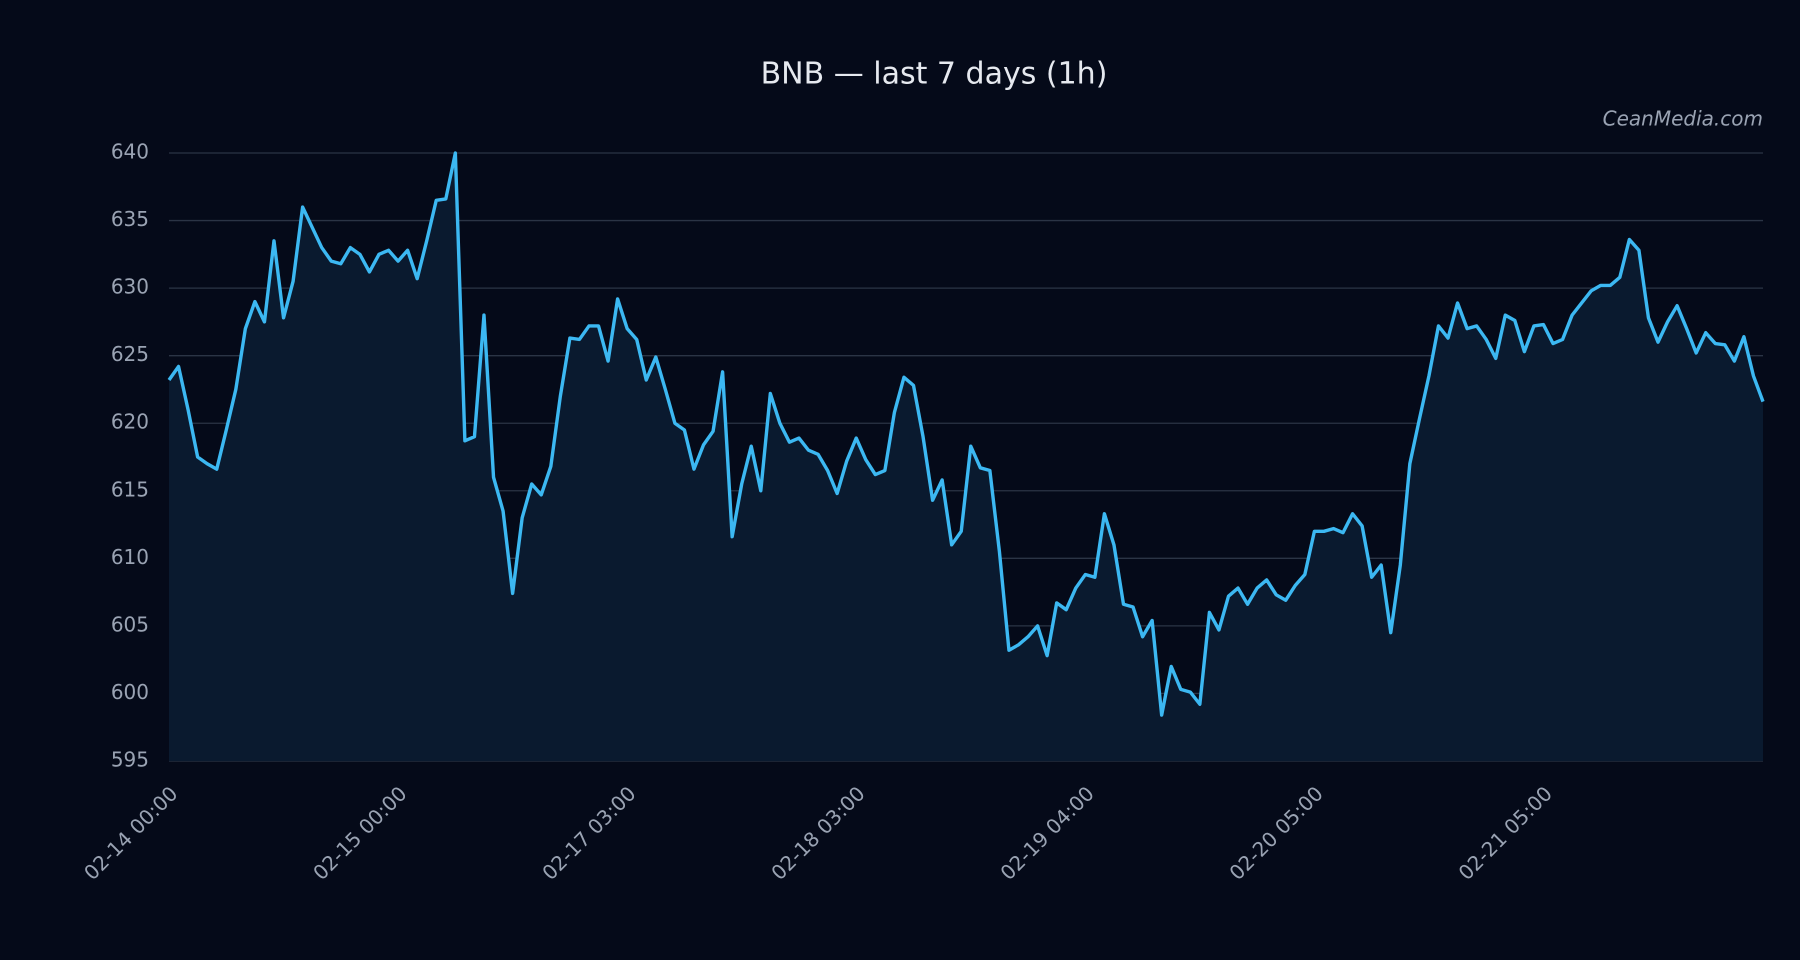 The image size is (1800, 960). Describe the element at coordinates (130, 760) in the screenshot. I see `y-tick-label: 595` at that location.